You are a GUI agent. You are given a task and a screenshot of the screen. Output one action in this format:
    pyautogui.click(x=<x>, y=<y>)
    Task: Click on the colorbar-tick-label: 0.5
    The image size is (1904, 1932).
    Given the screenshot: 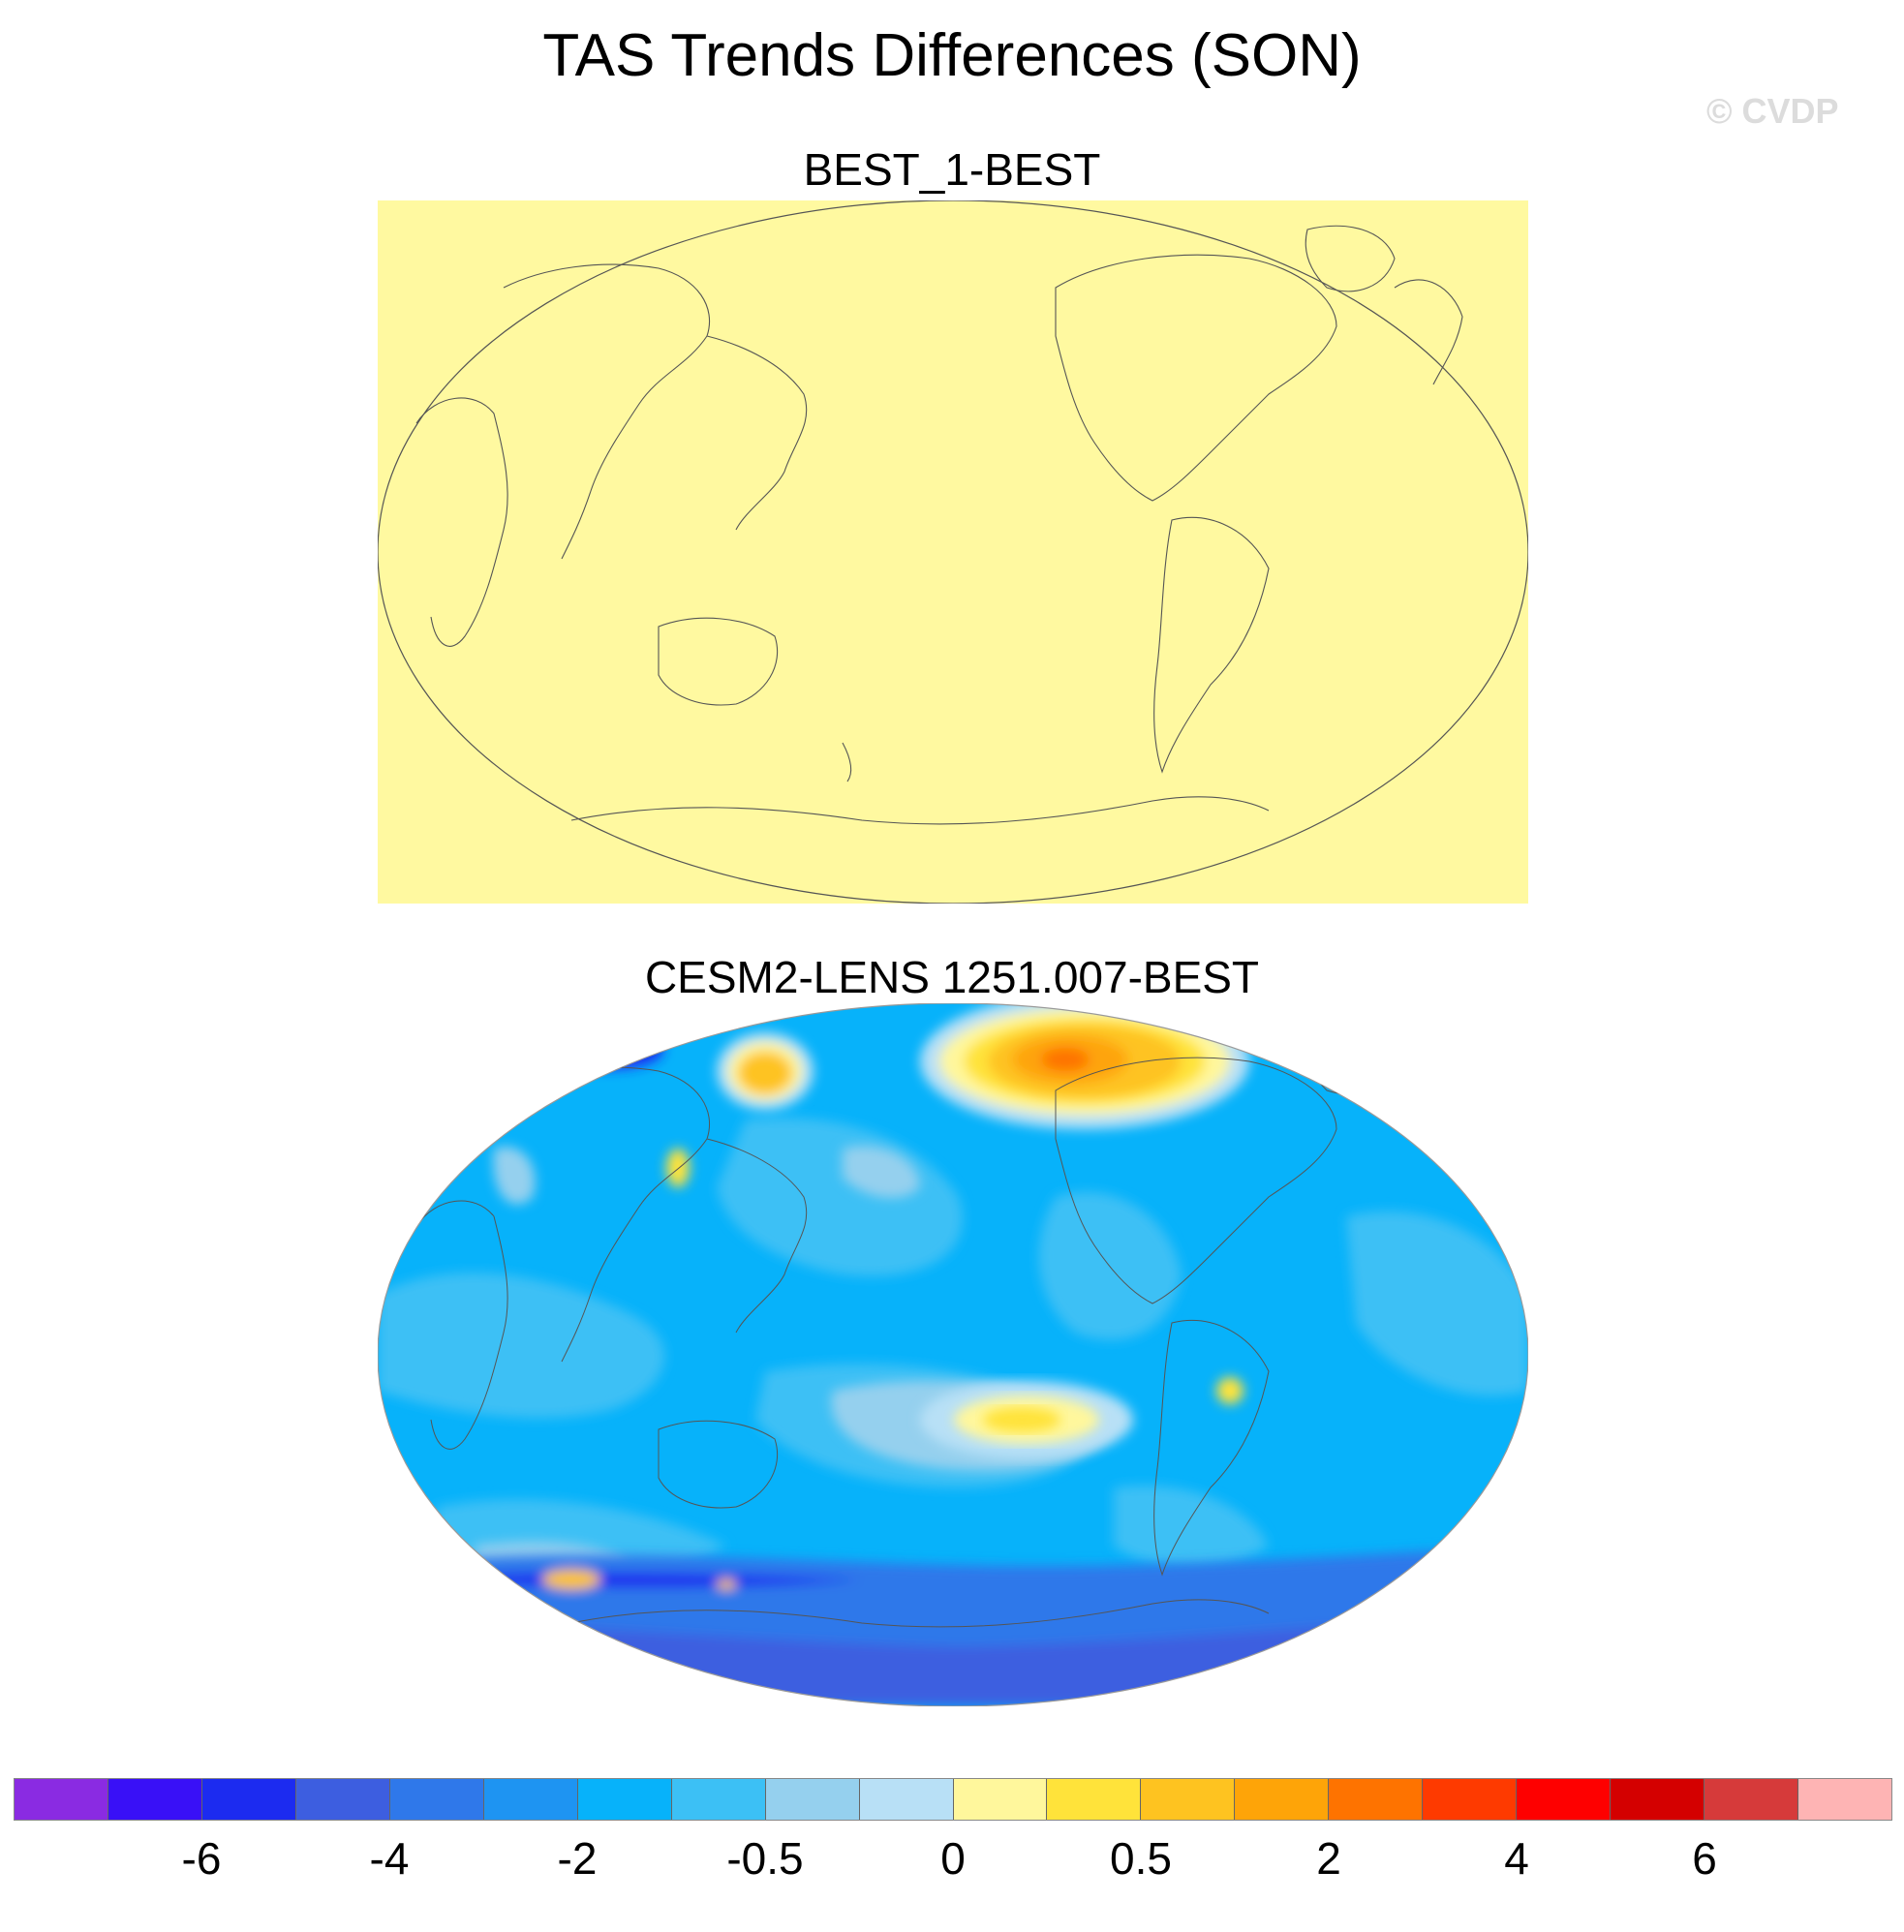 What is the action you would take?
    pyautogui.click(x=1141, y=1858)
    